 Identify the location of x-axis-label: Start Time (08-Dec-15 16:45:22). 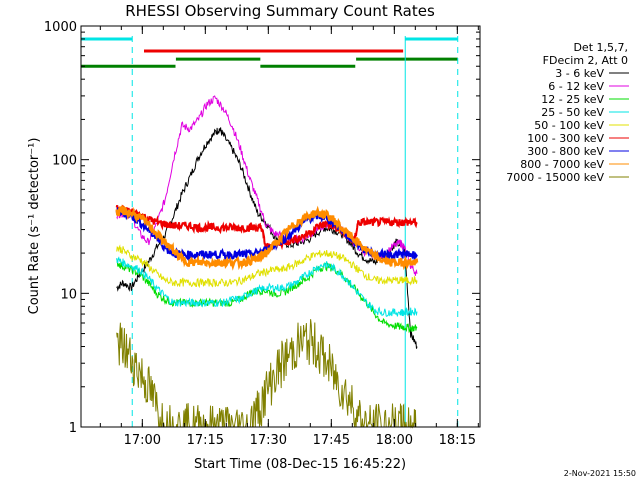
(300, 464).